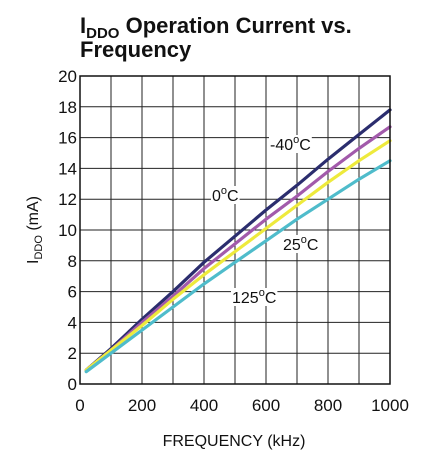 This screenshot has height=455, width=425. What do you see at coordinates (33, 262) in the screenshot?
I see `y-axis-label-symbol: I` at bounding box center [33, 262].